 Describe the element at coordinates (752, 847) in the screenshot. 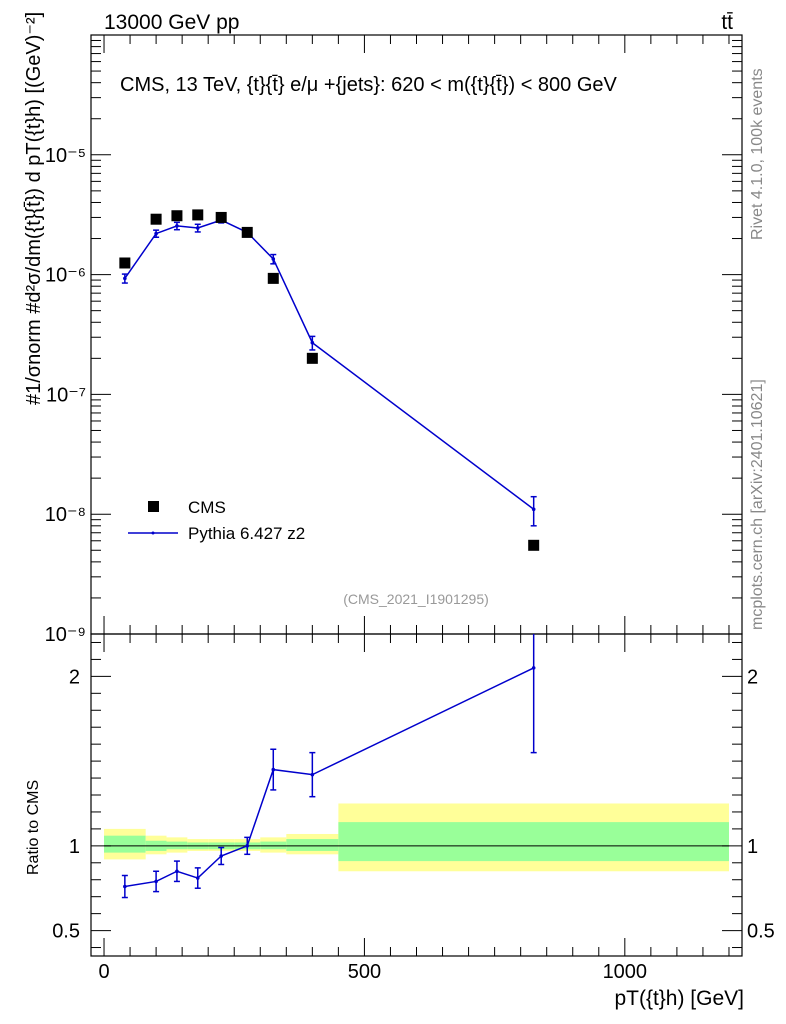

I see `ratio-y-tick-label-right: 1` at that location.